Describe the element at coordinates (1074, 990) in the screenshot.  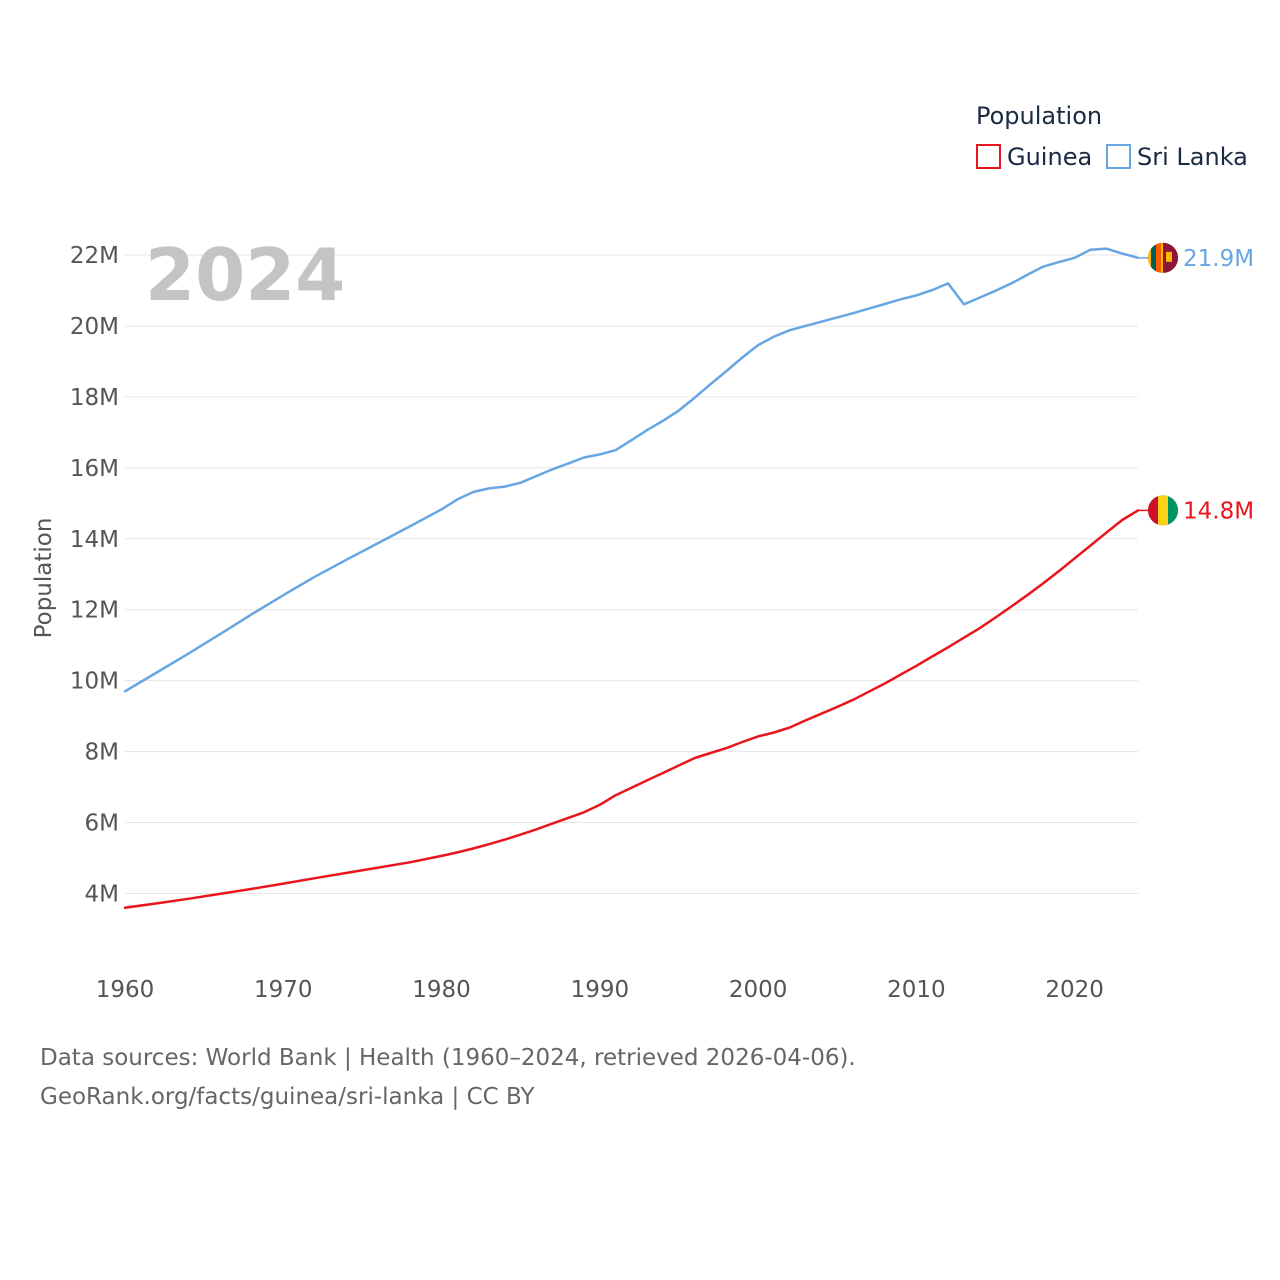
I see `x-tick-label: 2020` at that location.